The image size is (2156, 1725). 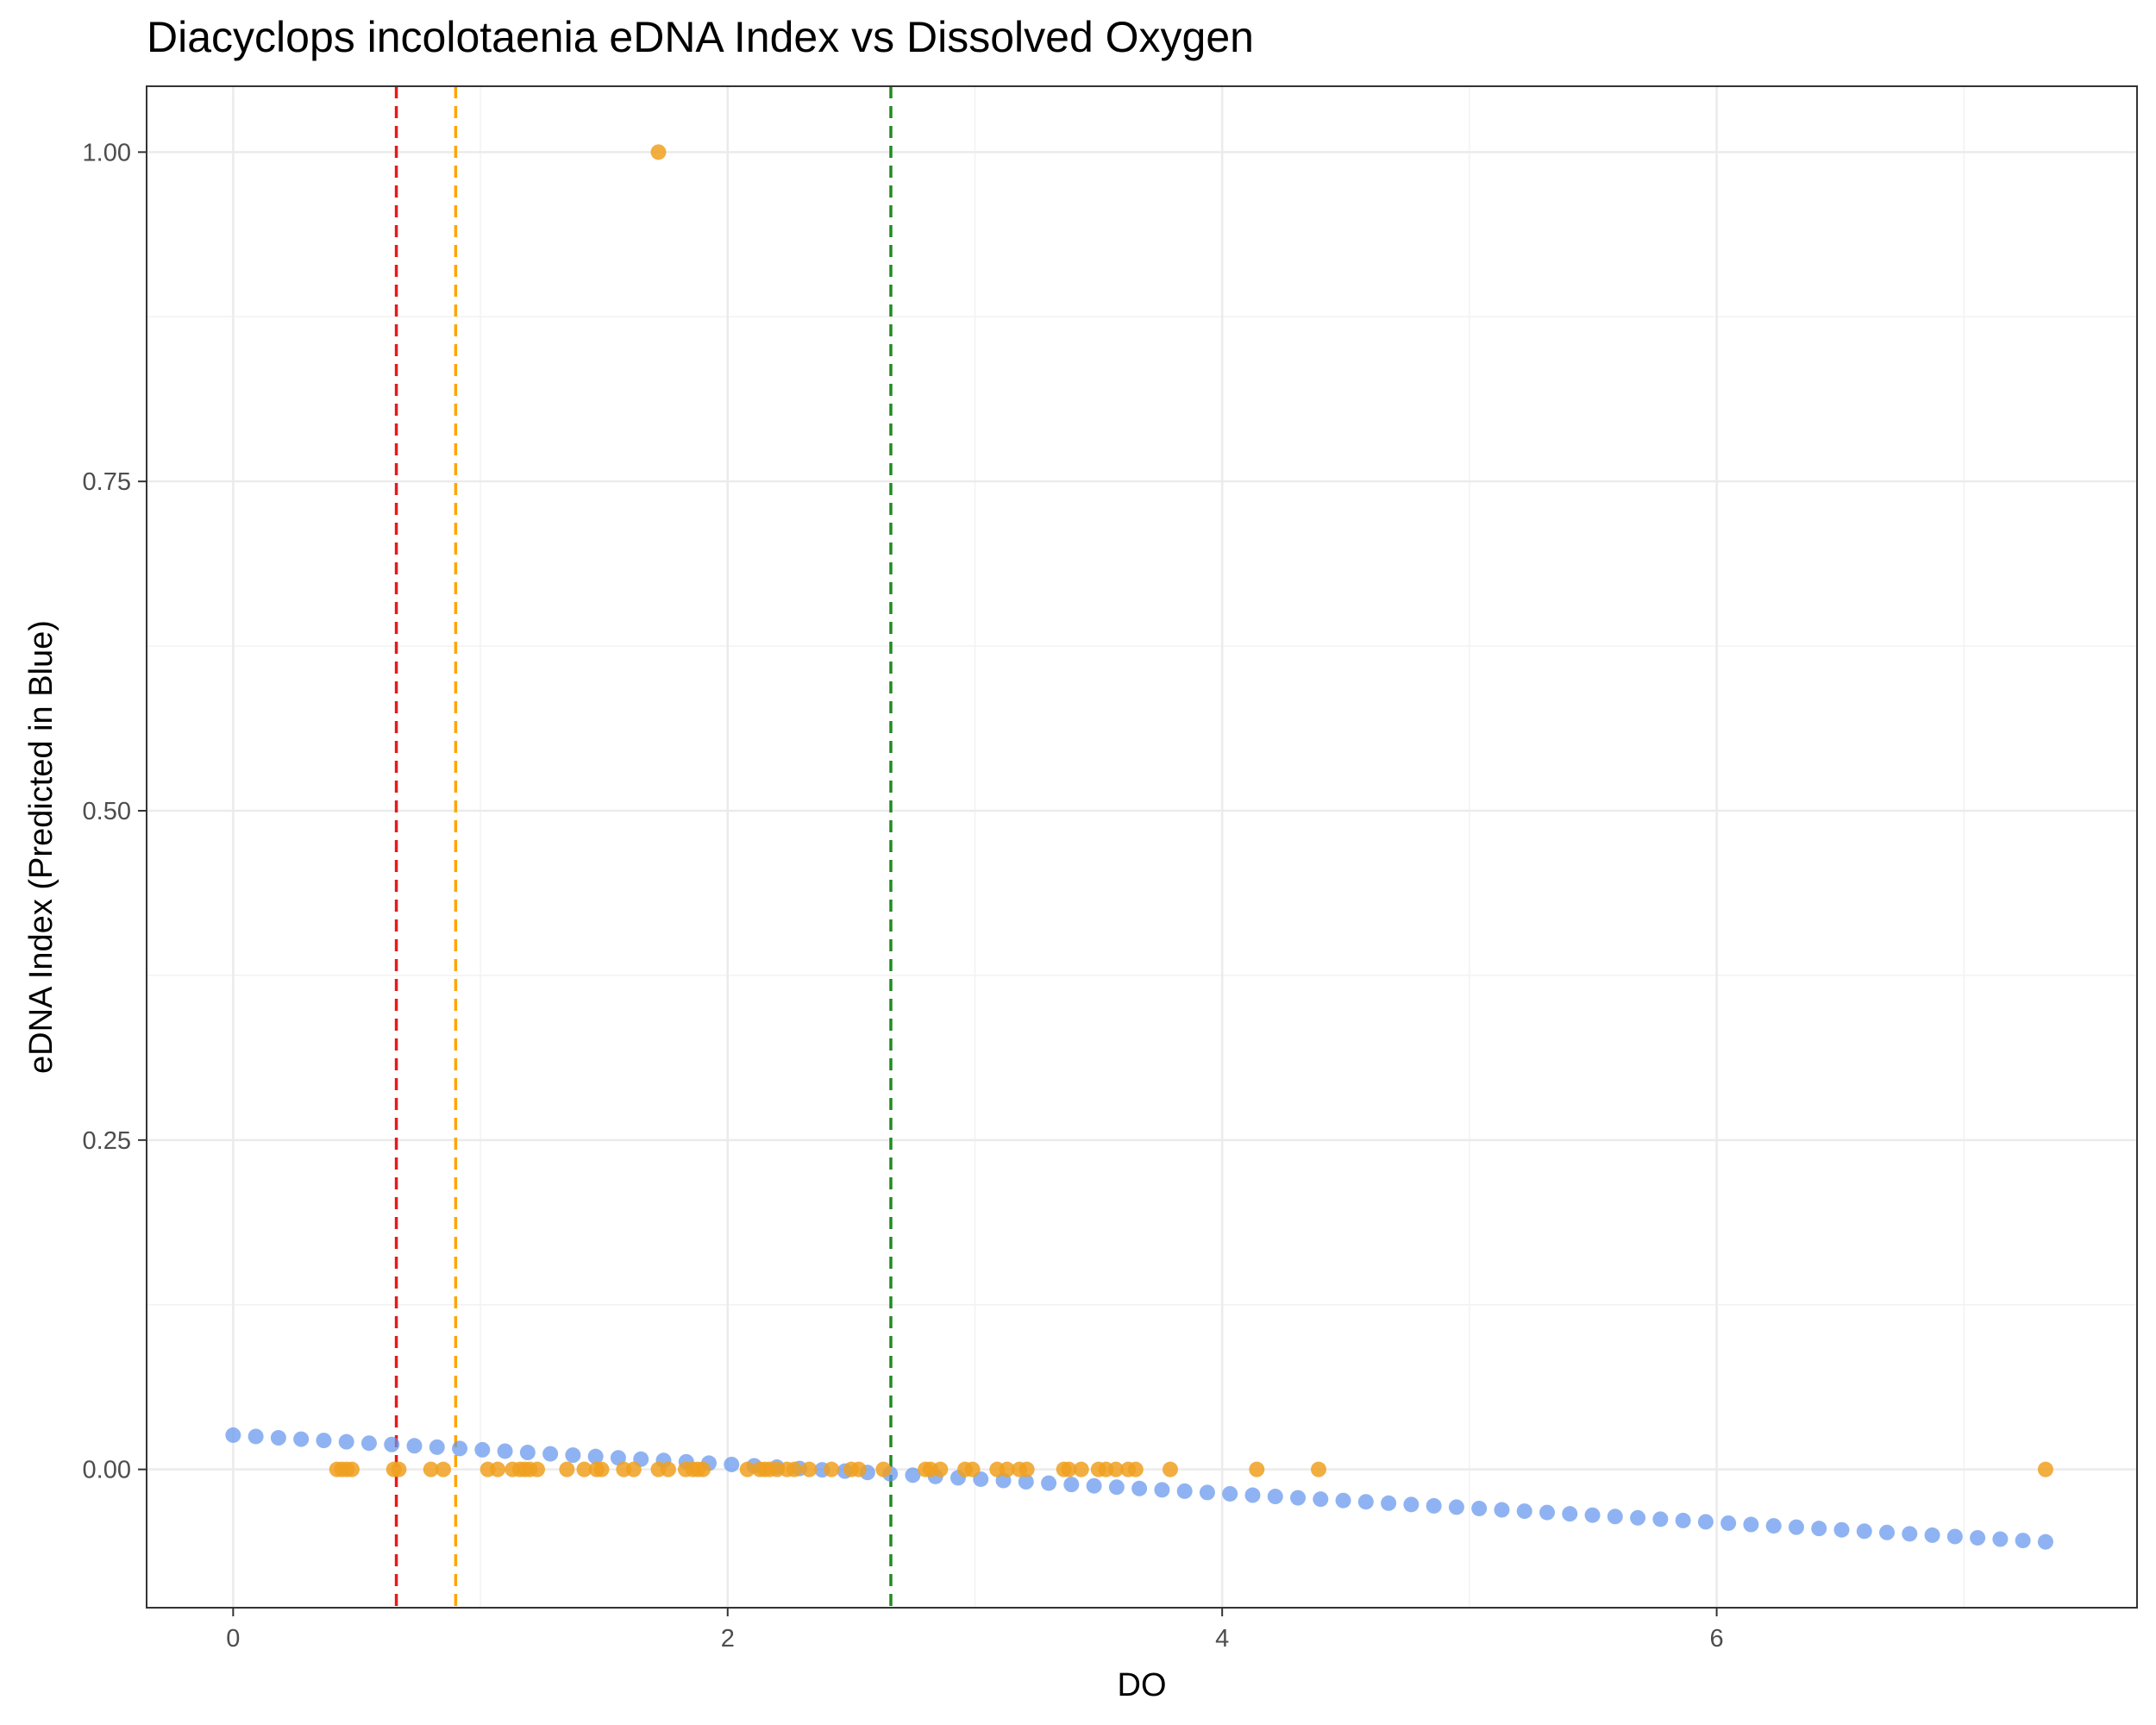 What do you see at coordinates (107, 812) in the screenshot?
I see `y-tick-label: 0.50` at bounding box center [107, 812].